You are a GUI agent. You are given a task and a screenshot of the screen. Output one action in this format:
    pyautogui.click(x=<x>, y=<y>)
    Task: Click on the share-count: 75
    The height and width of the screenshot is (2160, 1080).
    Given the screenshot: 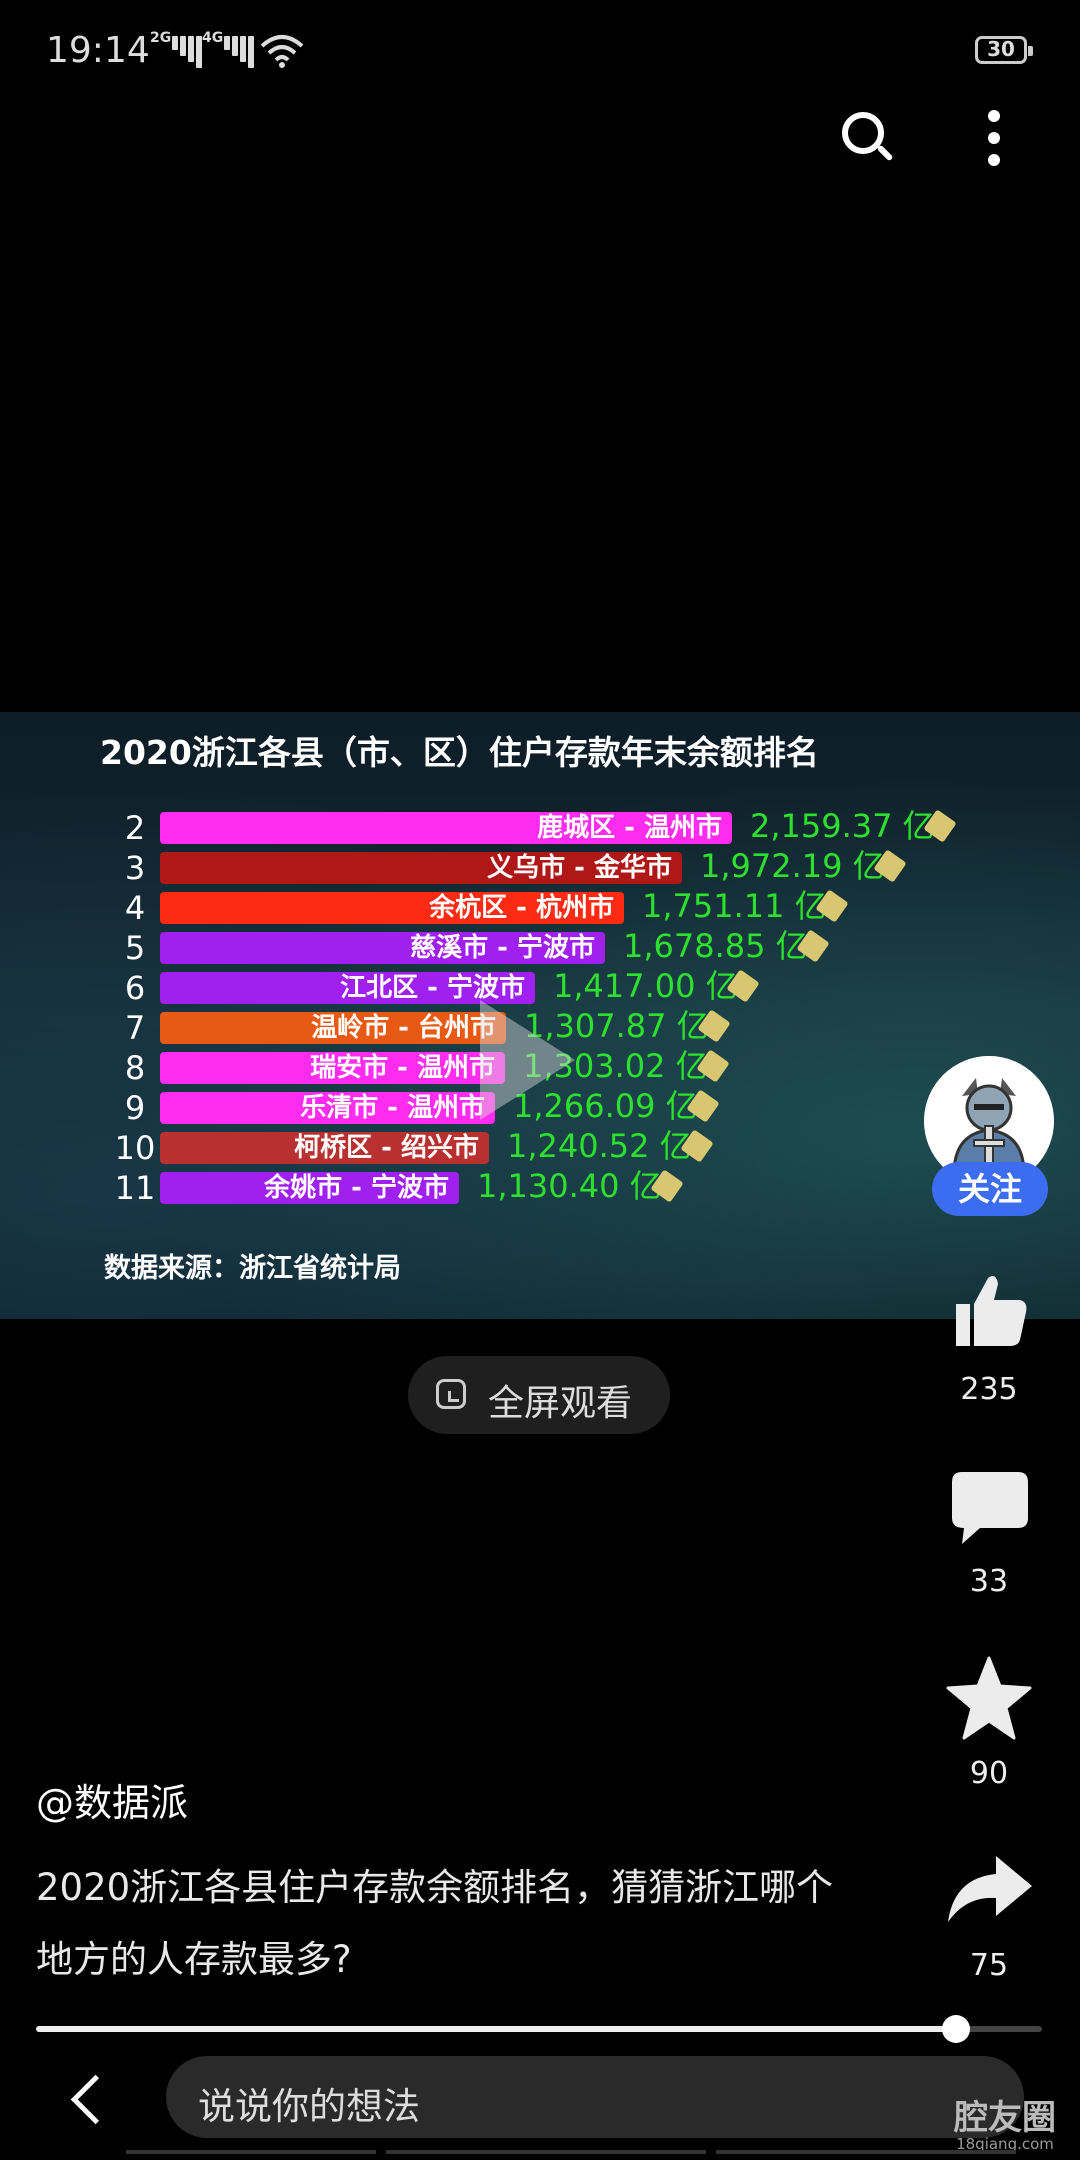 What is the action you would take?
    pyautogui.click(x=989, y=1965)
    